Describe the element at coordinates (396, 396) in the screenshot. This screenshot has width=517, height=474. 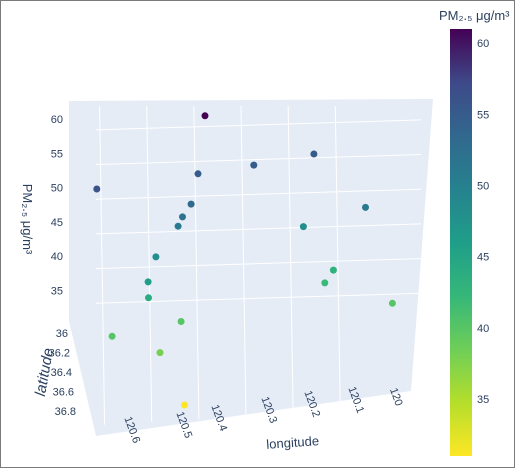
I see `x-tick-label: 120` at that location.